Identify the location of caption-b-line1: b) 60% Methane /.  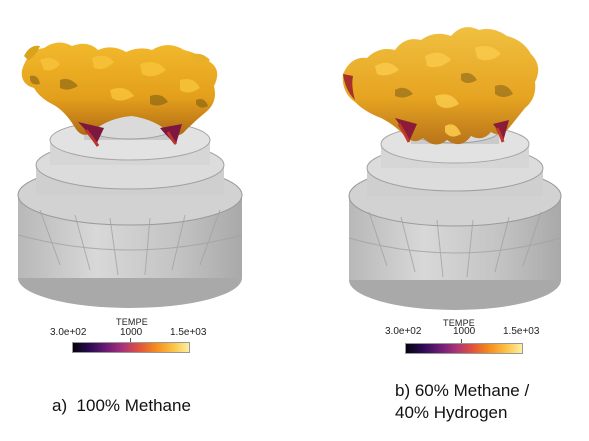
(462, 390).